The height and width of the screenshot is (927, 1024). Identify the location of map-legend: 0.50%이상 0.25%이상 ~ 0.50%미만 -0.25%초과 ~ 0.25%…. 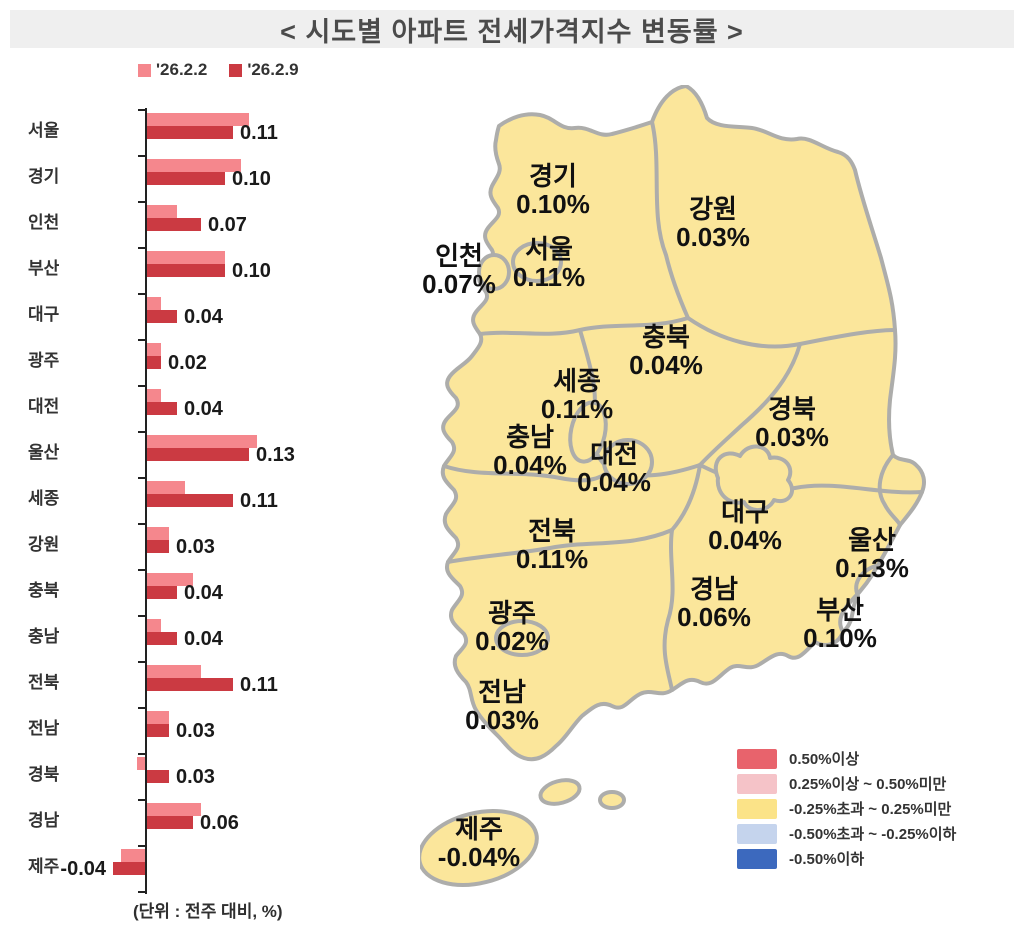
(846, 808).